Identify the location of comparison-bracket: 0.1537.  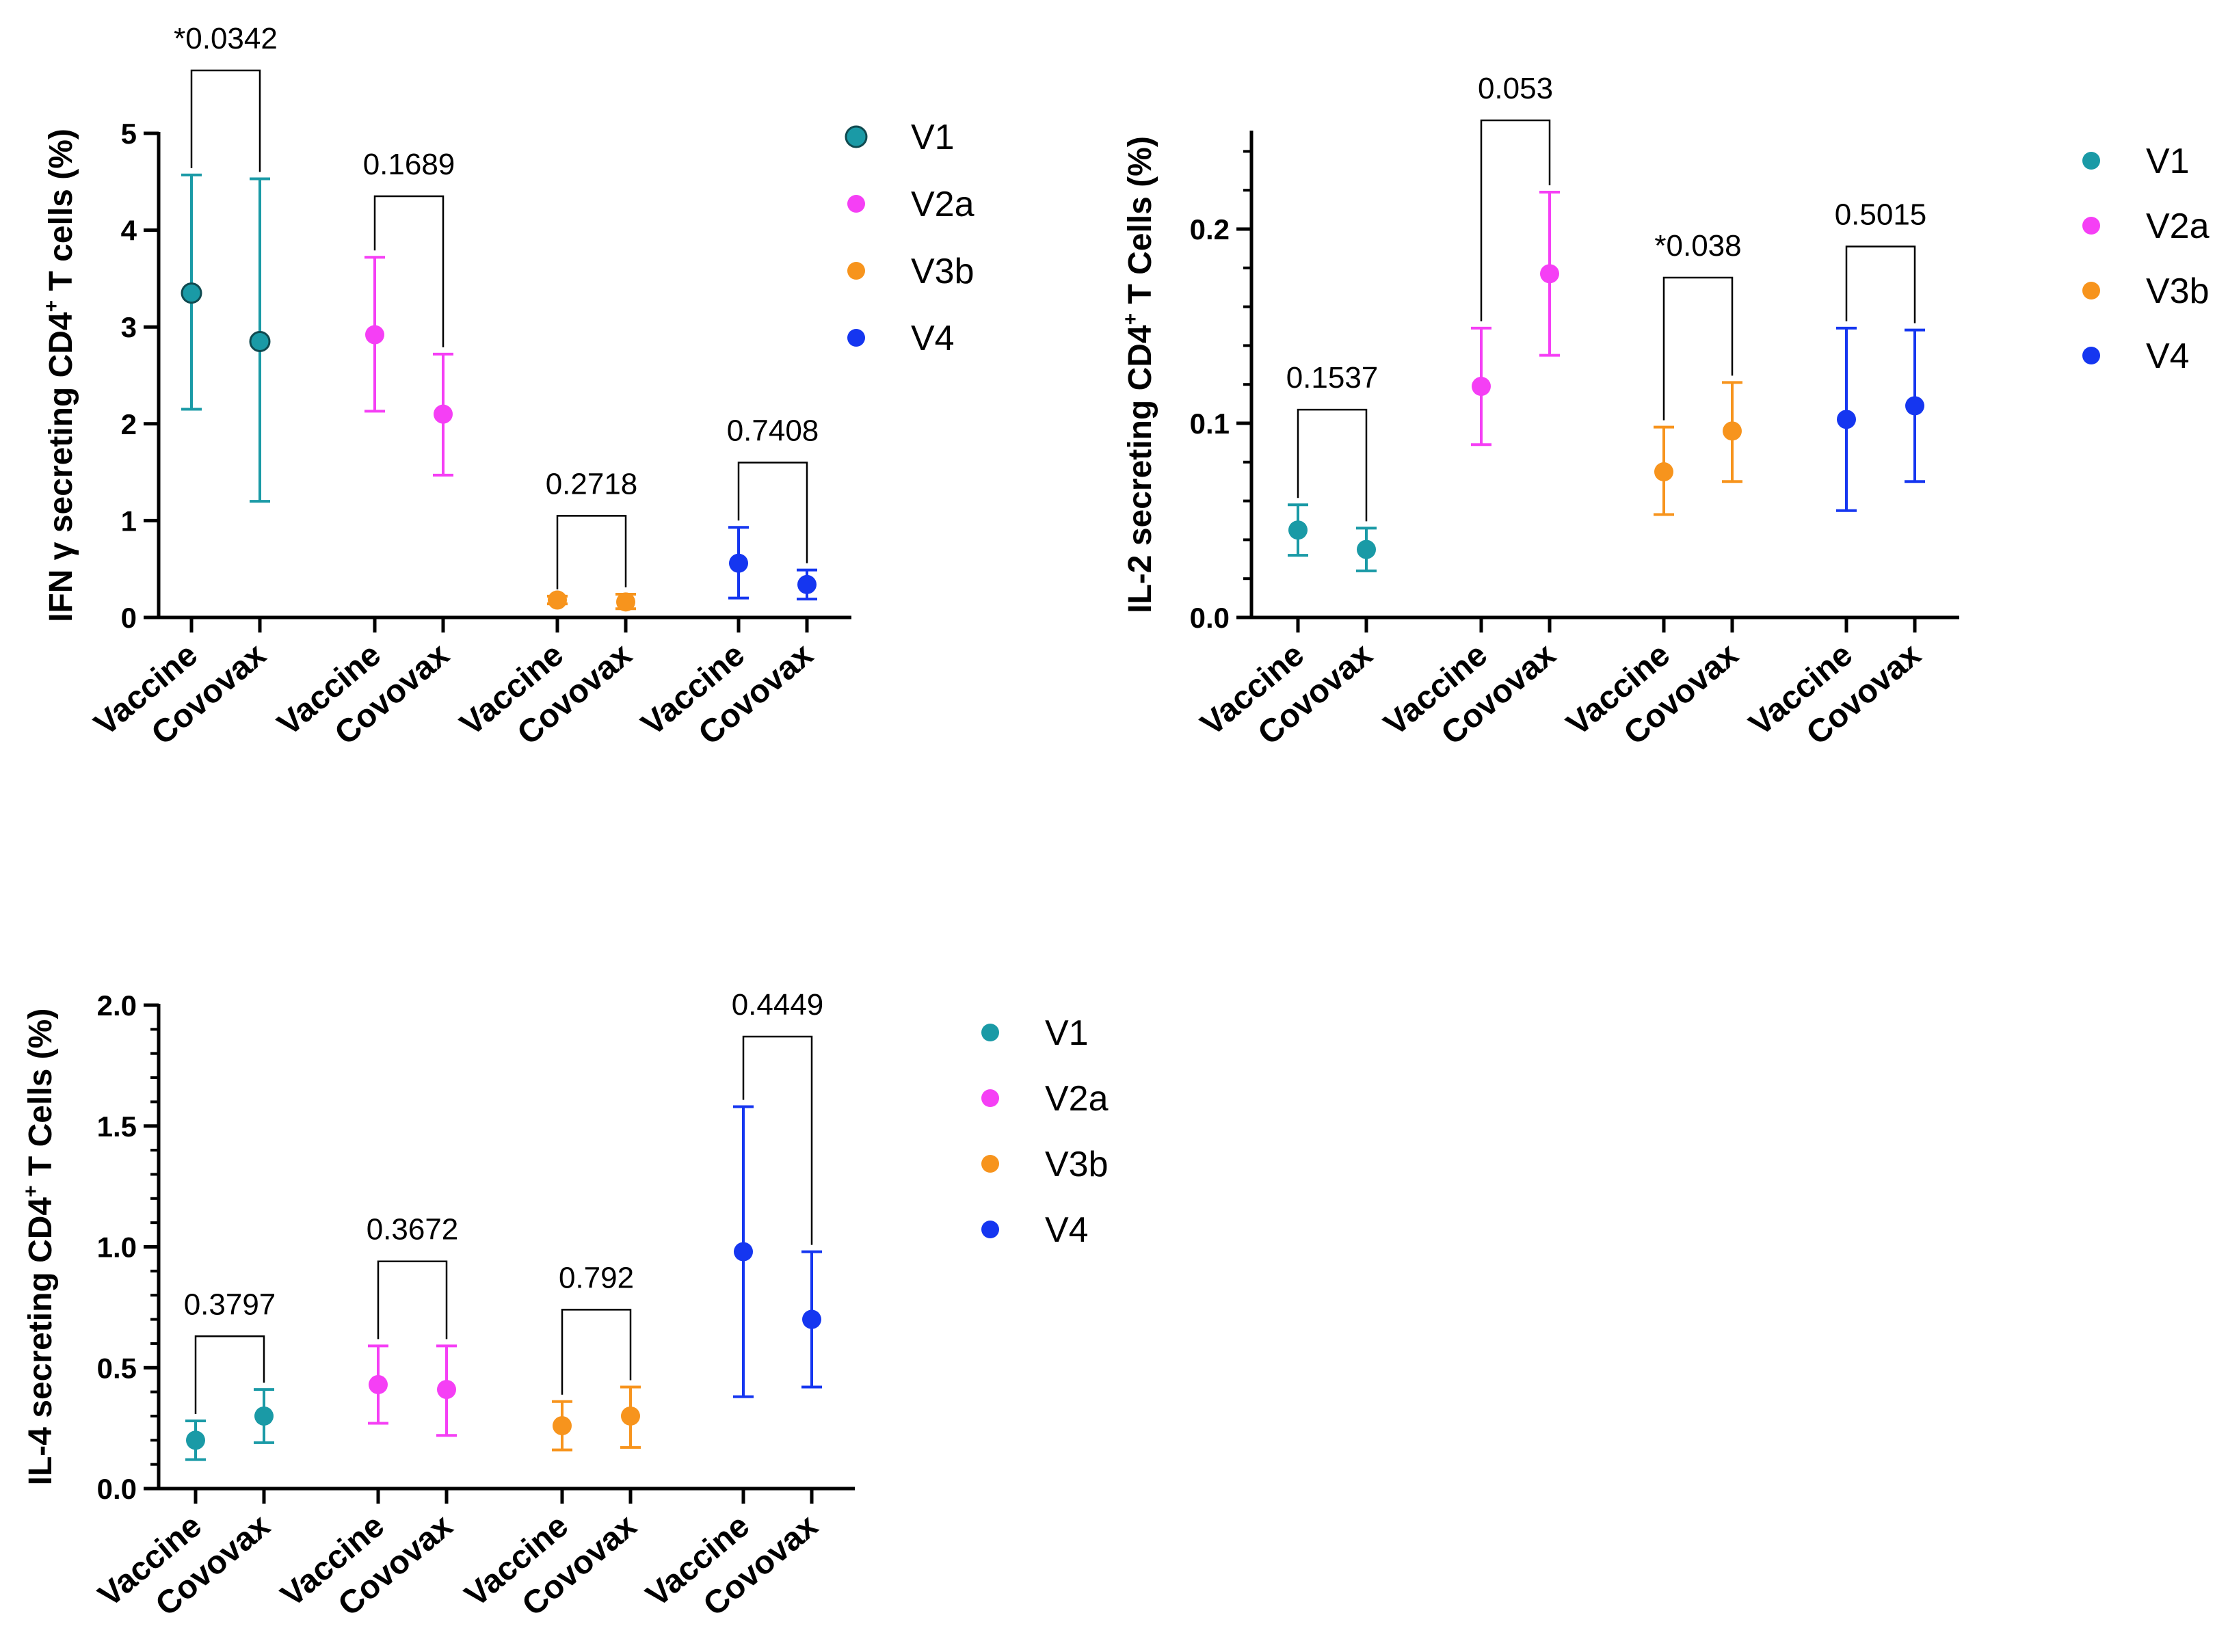
(1333, 441).